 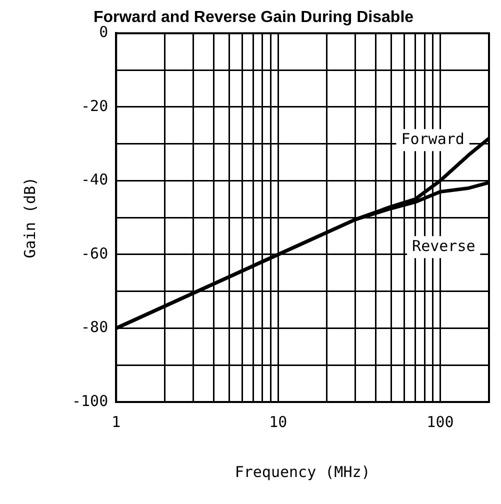 I want to click on x-tick-label: 1, so click(x=116, y=421).